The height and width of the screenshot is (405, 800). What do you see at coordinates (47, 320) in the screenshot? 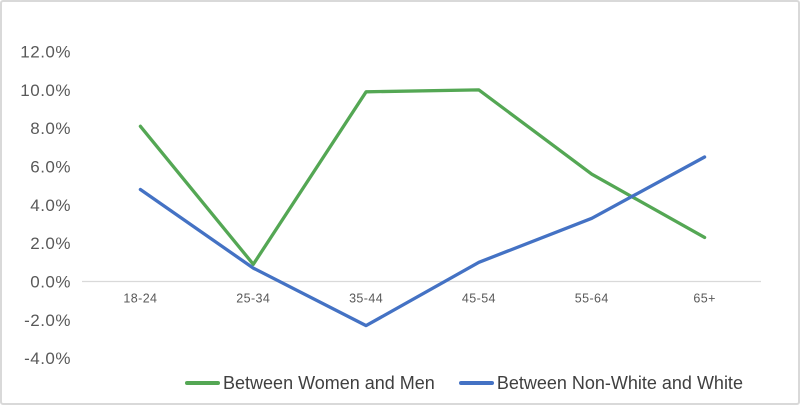
I see `y-axis-tick-label: -2.0%` at bounding box center [47, 320].